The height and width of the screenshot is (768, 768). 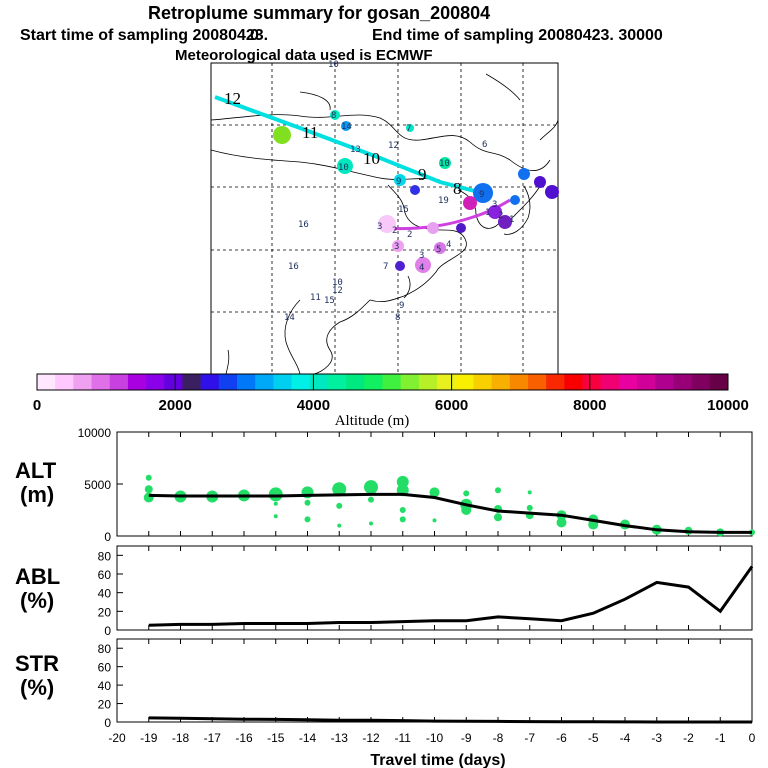 I want to click on colorbar-tick-label: 6000, so click(x=451, y=405).